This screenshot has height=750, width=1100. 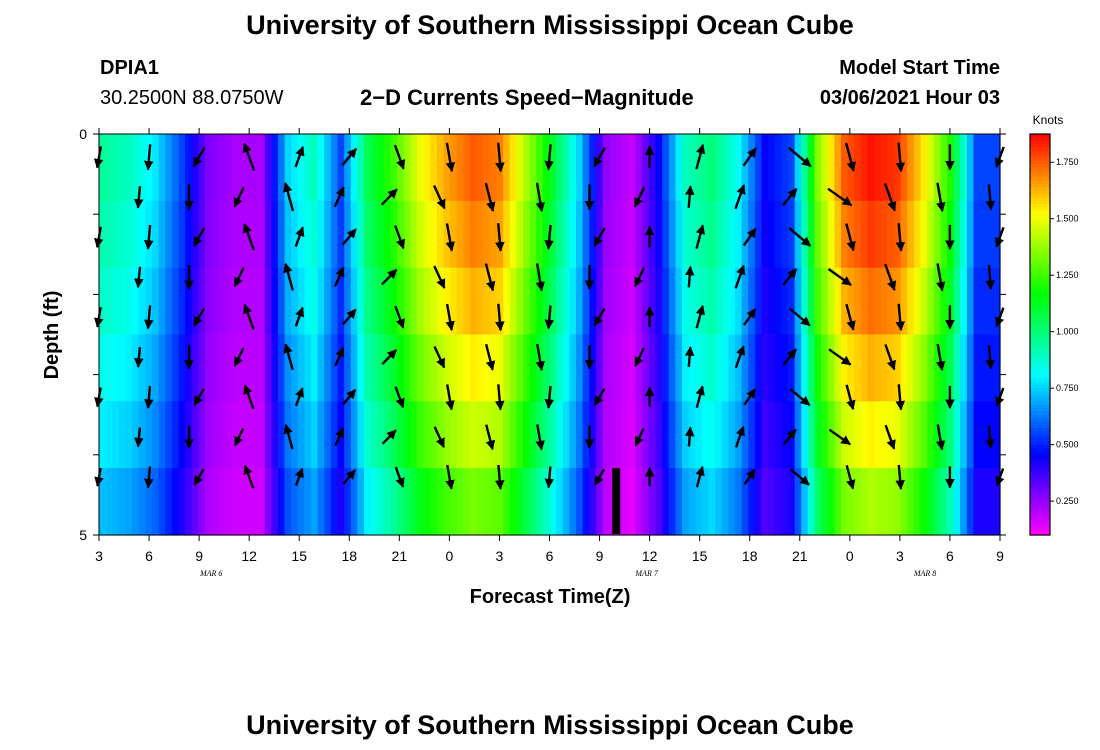 What do you see at coordinates (924, 573) in the screenshot?
I see `date-label: MAR 8` at bounding box center [924, 573].